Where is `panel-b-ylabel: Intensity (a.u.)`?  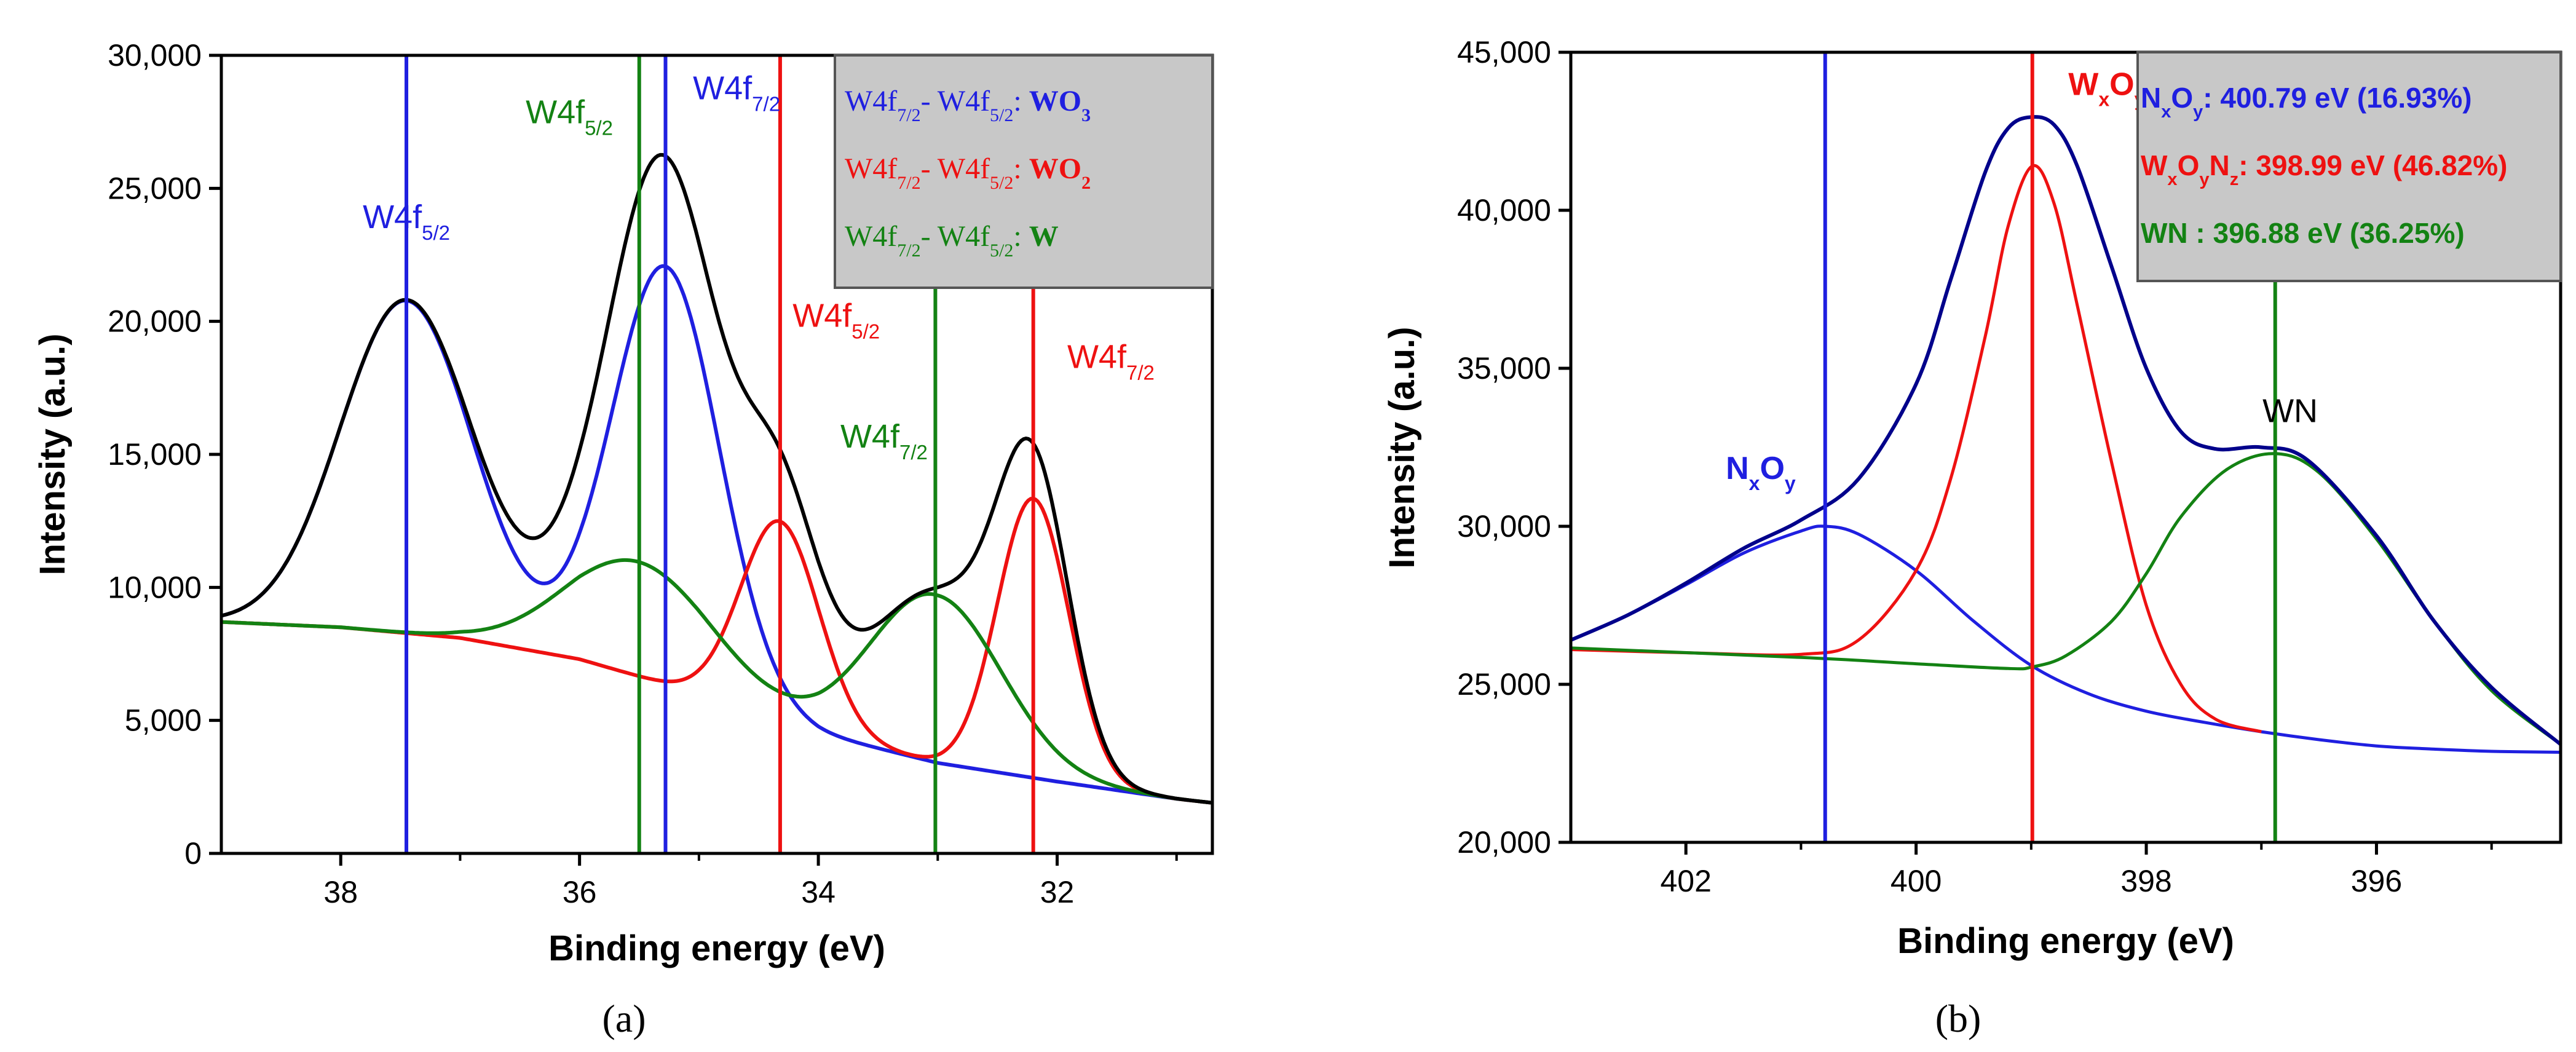
panel-b-ylabel: Intensity (a.u.) is located at coordinates (1402, 447).